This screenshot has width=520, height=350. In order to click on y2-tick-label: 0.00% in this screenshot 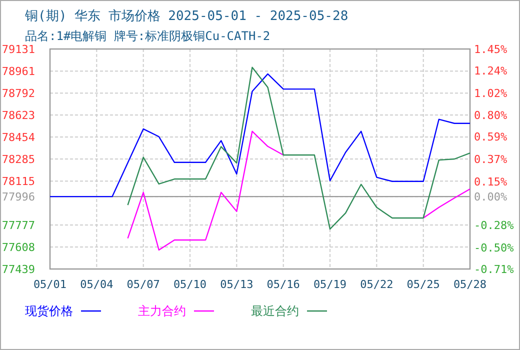, I will do `click(491, 197)`.